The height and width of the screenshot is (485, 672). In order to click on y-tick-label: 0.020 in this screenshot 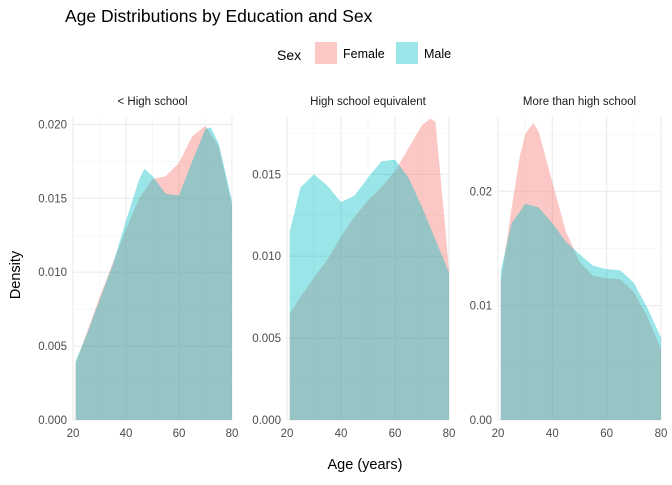, I will do `click(52, 125)`.